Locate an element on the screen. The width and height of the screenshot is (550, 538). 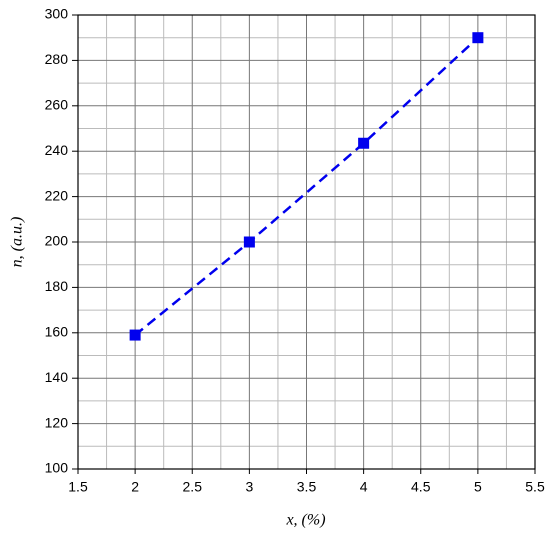
y-tick-label: 240 is located at coordinates (57, 150).